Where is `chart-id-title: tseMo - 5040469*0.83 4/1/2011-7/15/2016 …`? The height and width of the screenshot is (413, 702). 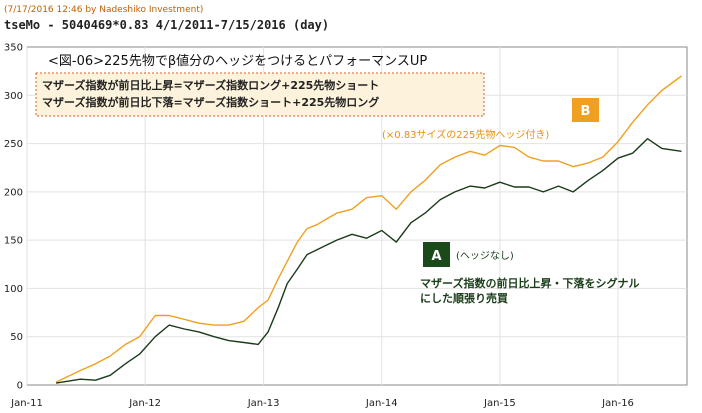
chart-id-title: tseMo - 5040469*0.83 4/1/2011-7/15/2016 … is located at coordinates (166, 25).